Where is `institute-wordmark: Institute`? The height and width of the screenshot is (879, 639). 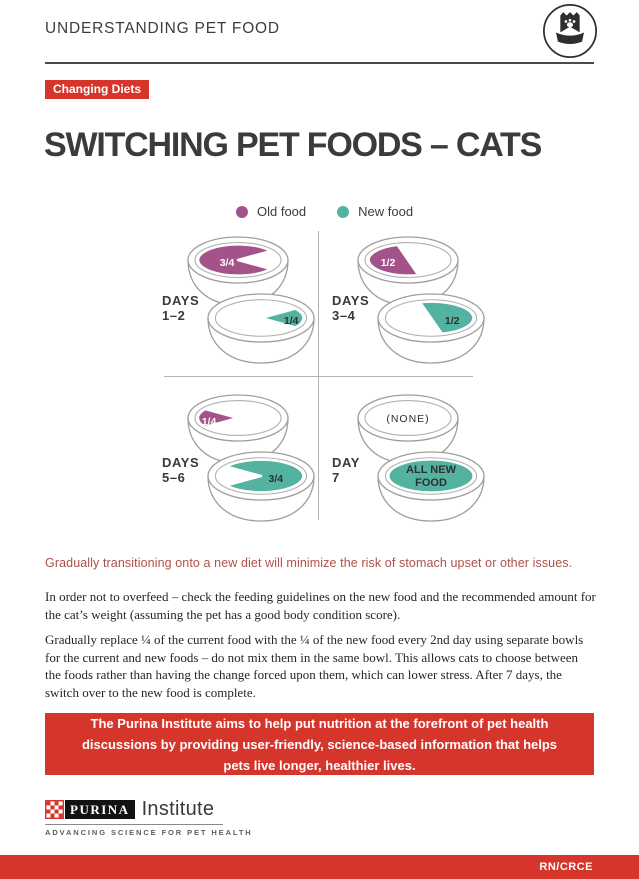
institute-wordmark: Institute is located at coordinates (178, 808).